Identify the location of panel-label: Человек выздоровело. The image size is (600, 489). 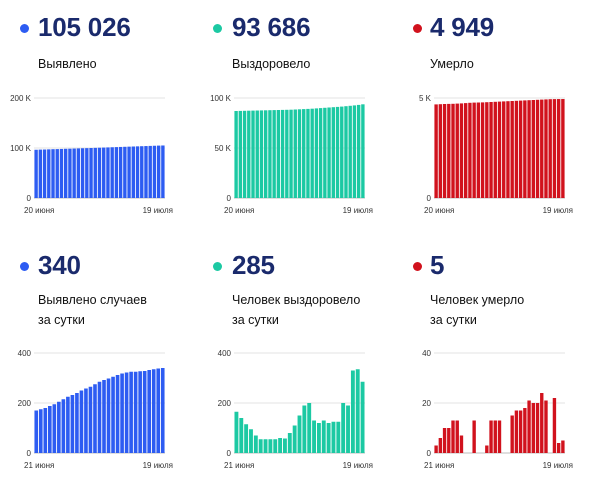
(296, 300).